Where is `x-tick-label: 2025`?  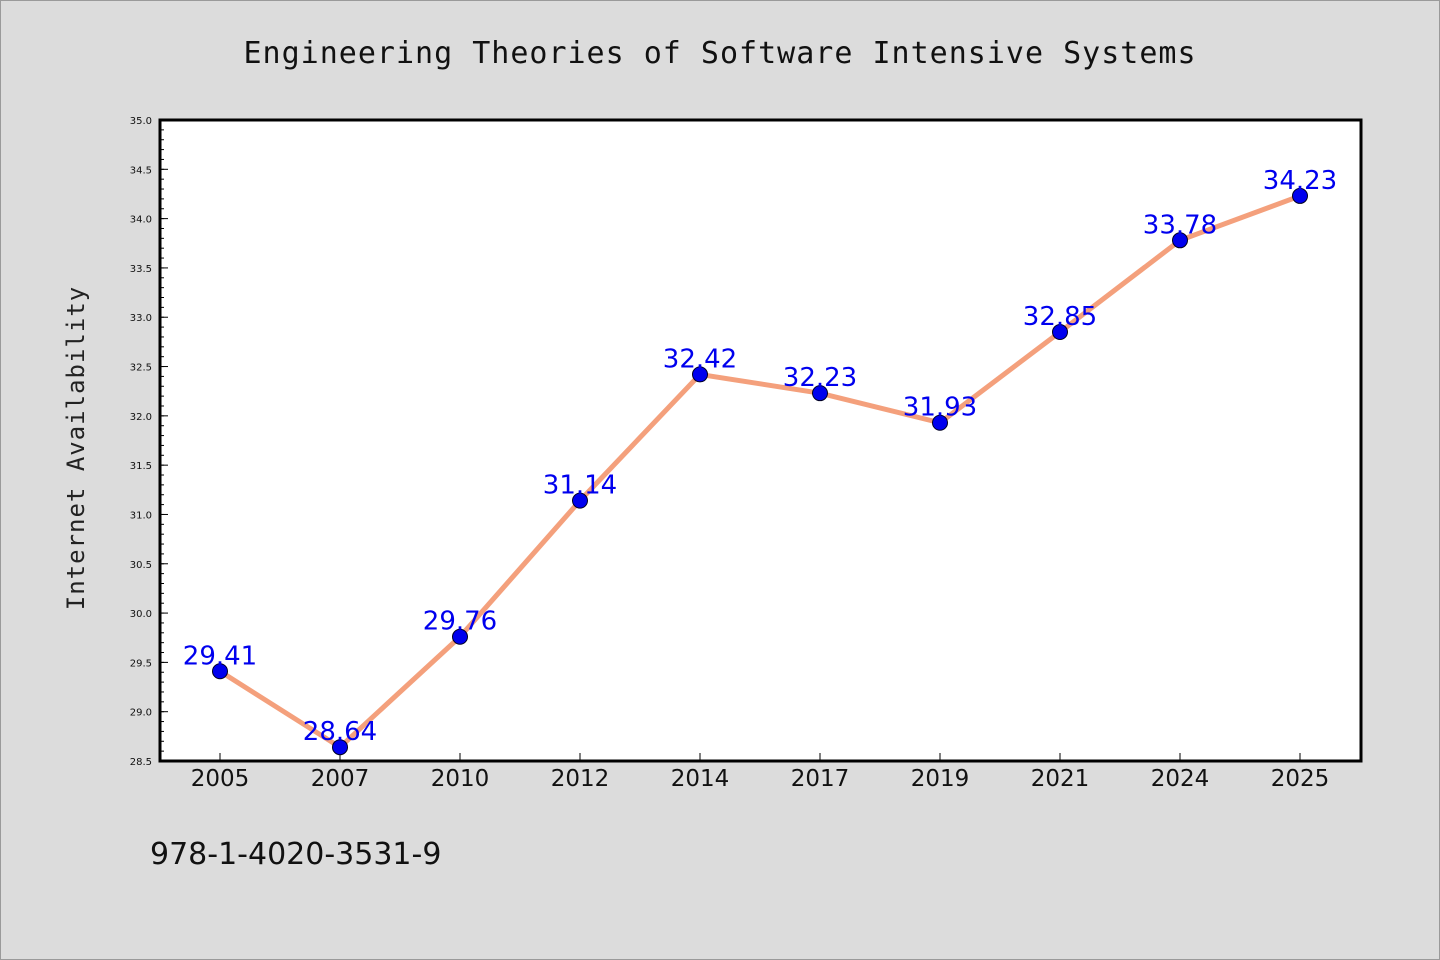
x-tick-label: 2025 is located at coordinates (1300, 779).